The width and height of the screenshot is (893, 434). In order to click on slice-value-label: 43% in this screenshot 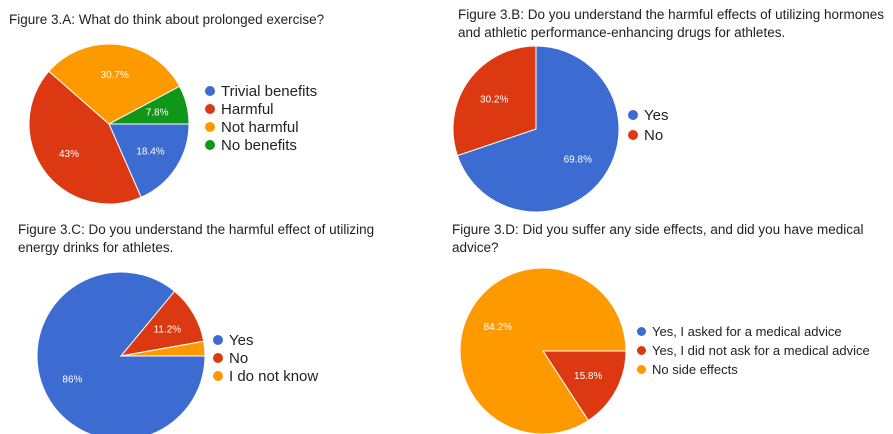, I will do `click(69, 154)`.